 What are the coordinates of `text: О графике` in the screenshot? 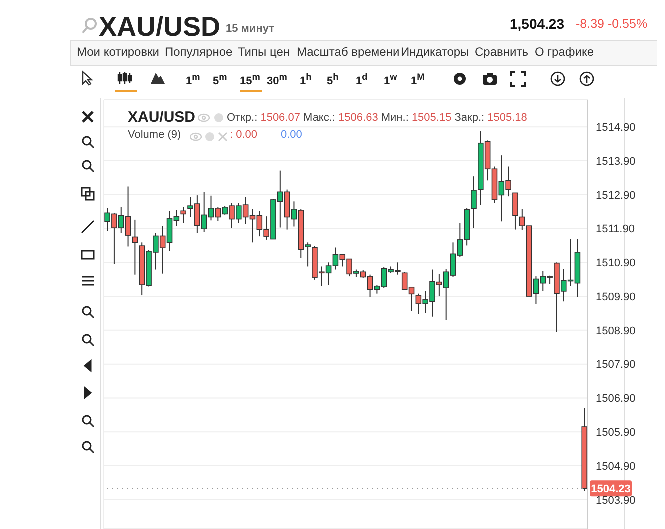 It's located at (564, 52).